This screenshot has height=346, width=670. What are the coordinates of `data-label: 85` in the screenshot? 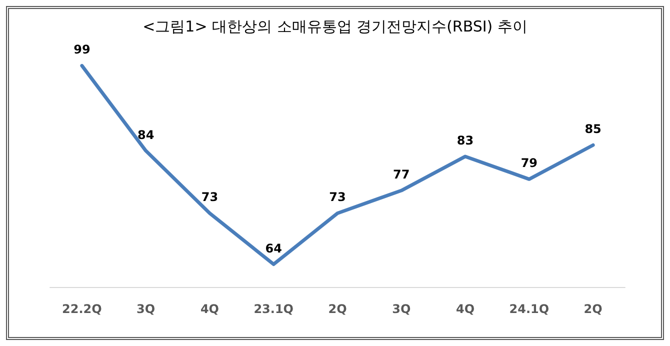 It's located at (593, 129).